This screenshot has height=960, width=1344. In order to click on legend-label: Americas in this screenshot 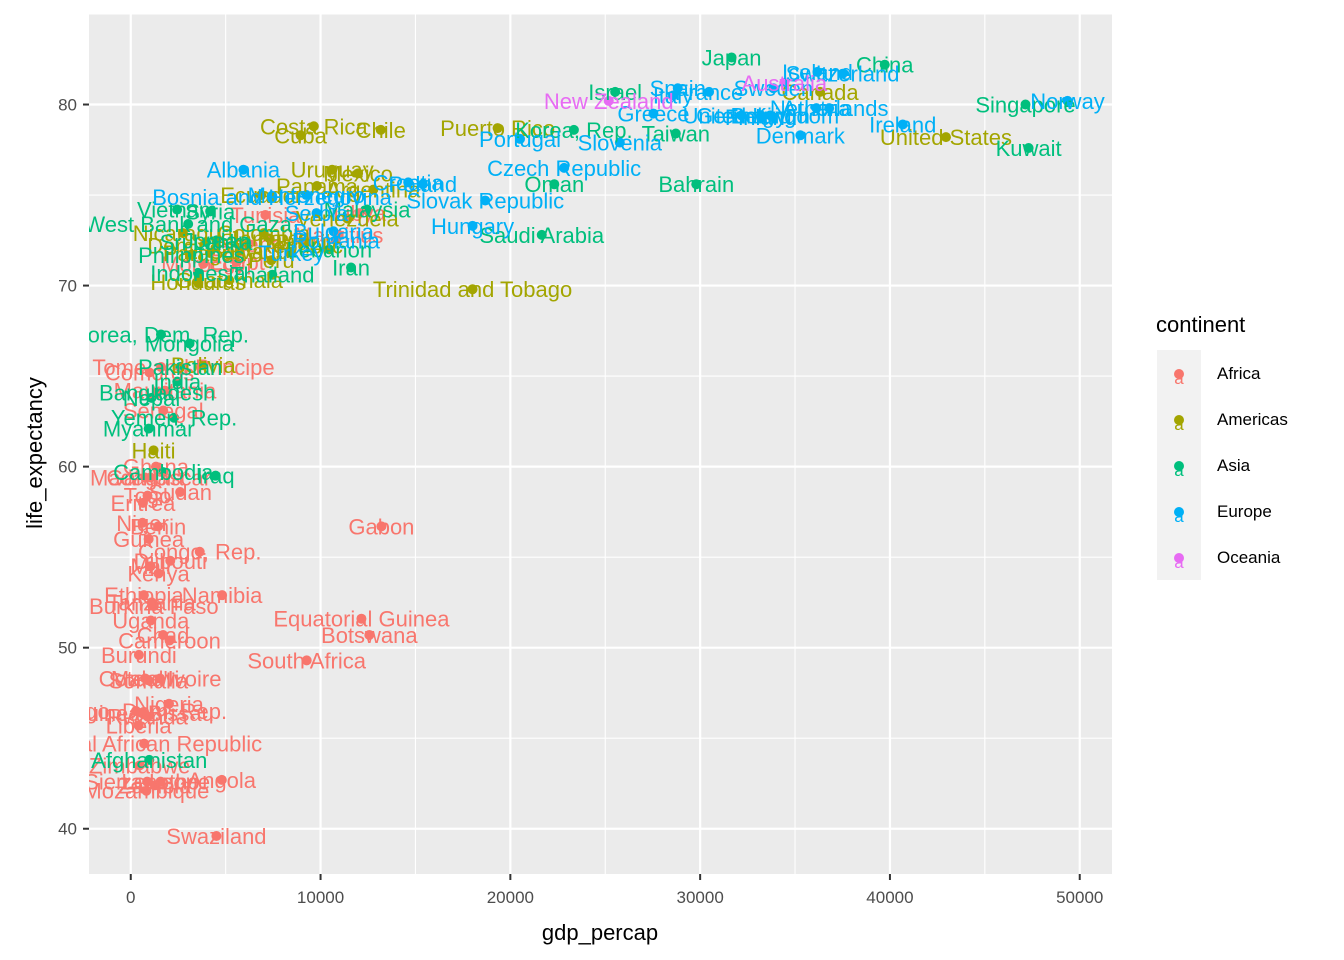, I will do `click(1252, 419)`.